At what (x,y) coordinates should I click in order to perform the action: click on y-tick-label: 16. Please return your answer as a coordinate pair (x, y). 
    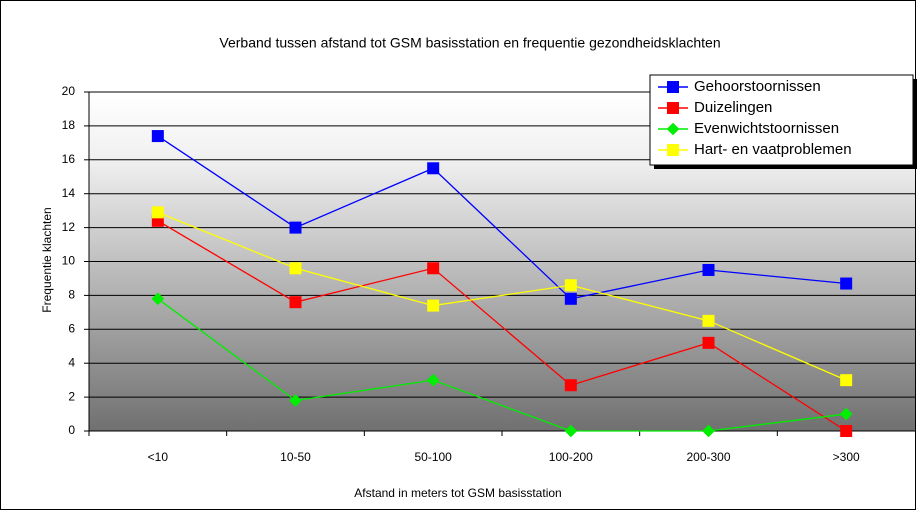
    Looking at the image, I should click on (69, 159).